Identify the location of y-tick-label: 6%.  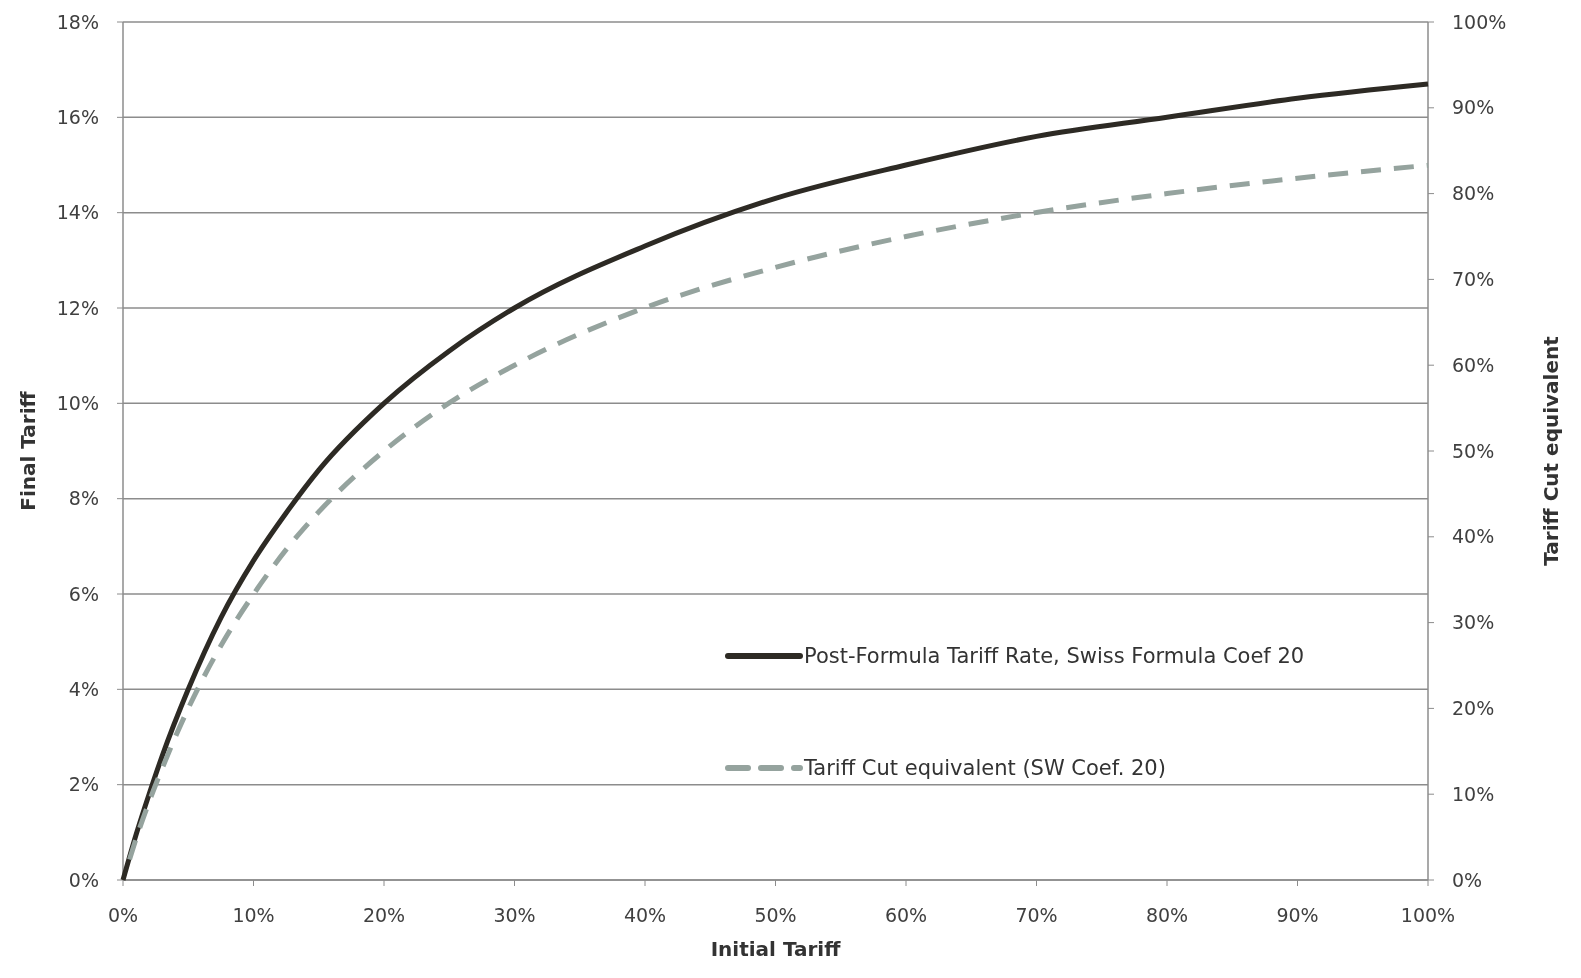
(83, 593).